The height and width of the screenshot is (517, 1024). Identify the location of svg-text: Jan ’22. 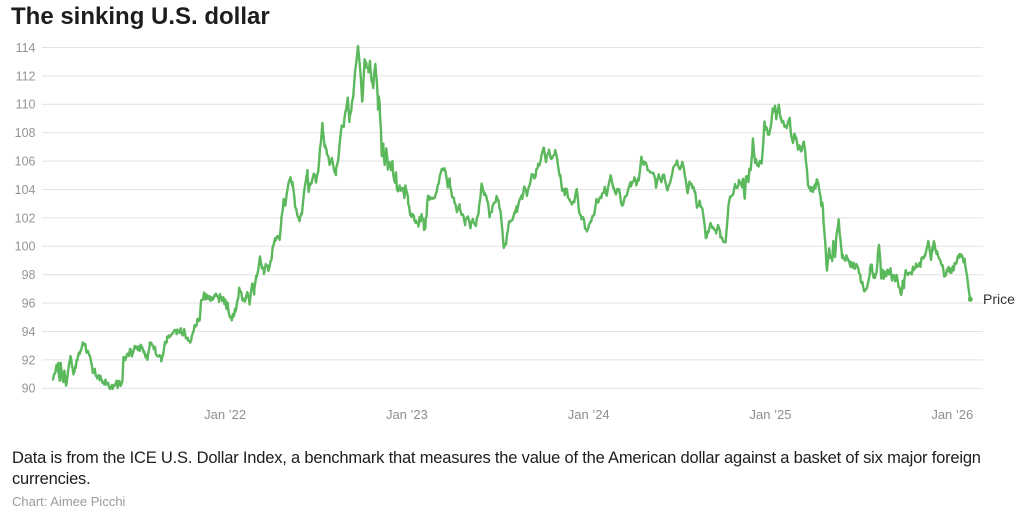
(225, 414).